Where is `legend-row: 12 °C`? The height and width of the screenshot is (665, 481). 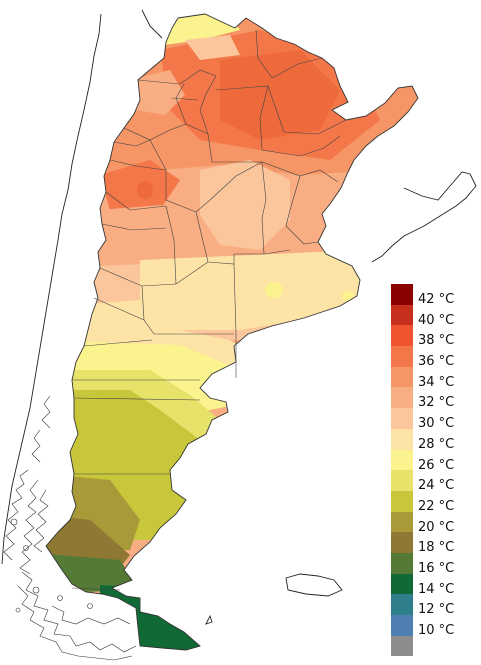
legend-row: 12 °C is located at coordinates (427, 606).